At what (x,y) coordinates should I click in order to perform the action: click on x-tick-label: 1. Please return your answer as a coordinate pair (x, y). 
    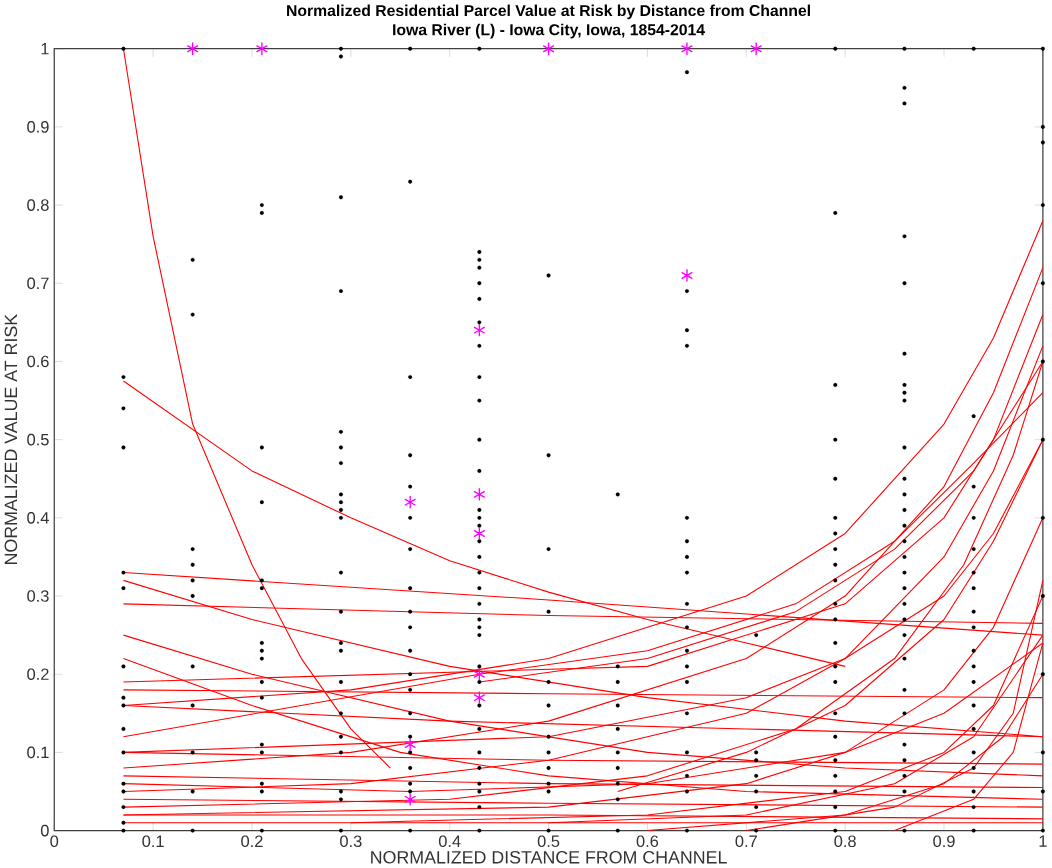
    Looking at the image, I should click on (1043, 841).